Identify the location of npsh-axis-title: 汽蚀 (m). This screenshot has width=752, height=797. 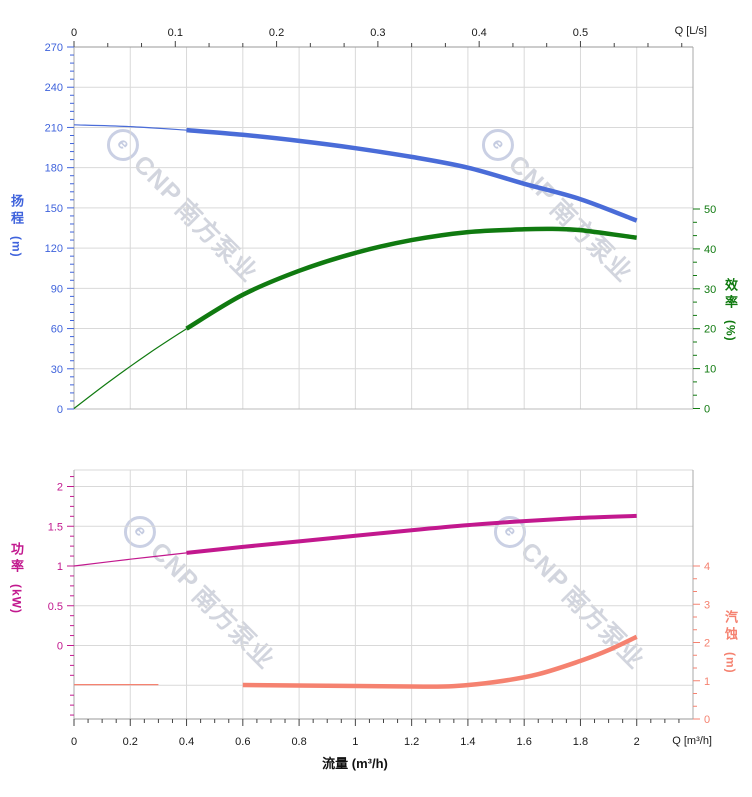
(730, 642).